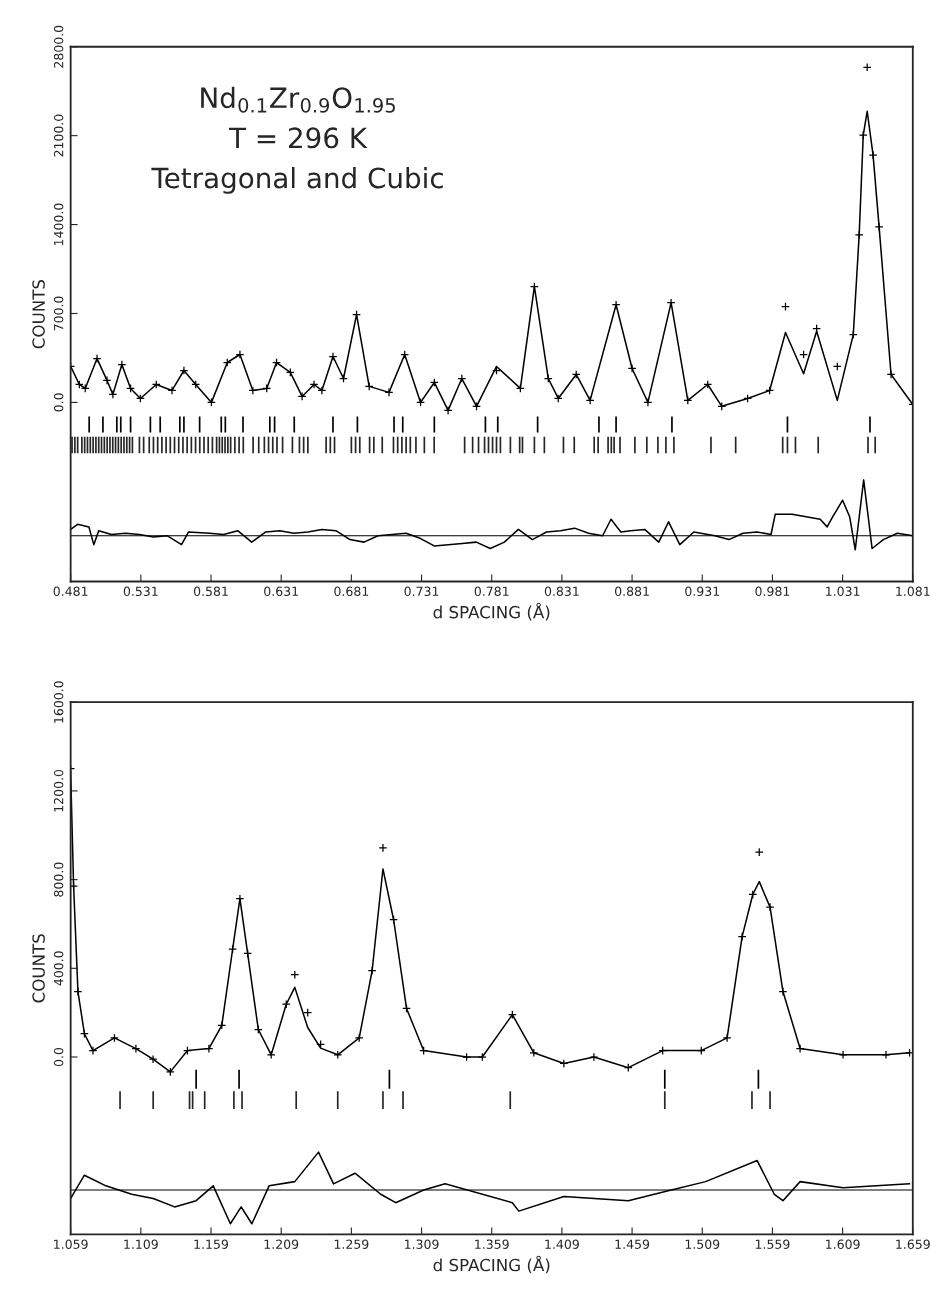  Describe the element at coordinates (632, 1244) in the screenshot. I see `x-tick-label: 1.459` at that location.